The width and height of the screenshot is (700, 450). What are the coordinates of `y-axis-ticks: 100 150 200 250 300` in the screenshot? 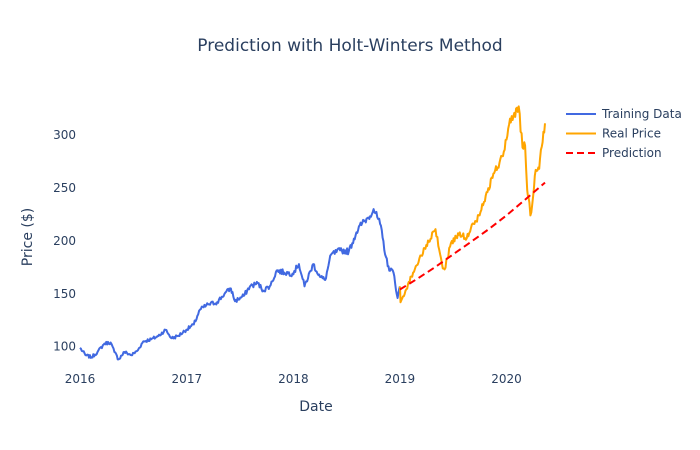 It's located at (64, 241).